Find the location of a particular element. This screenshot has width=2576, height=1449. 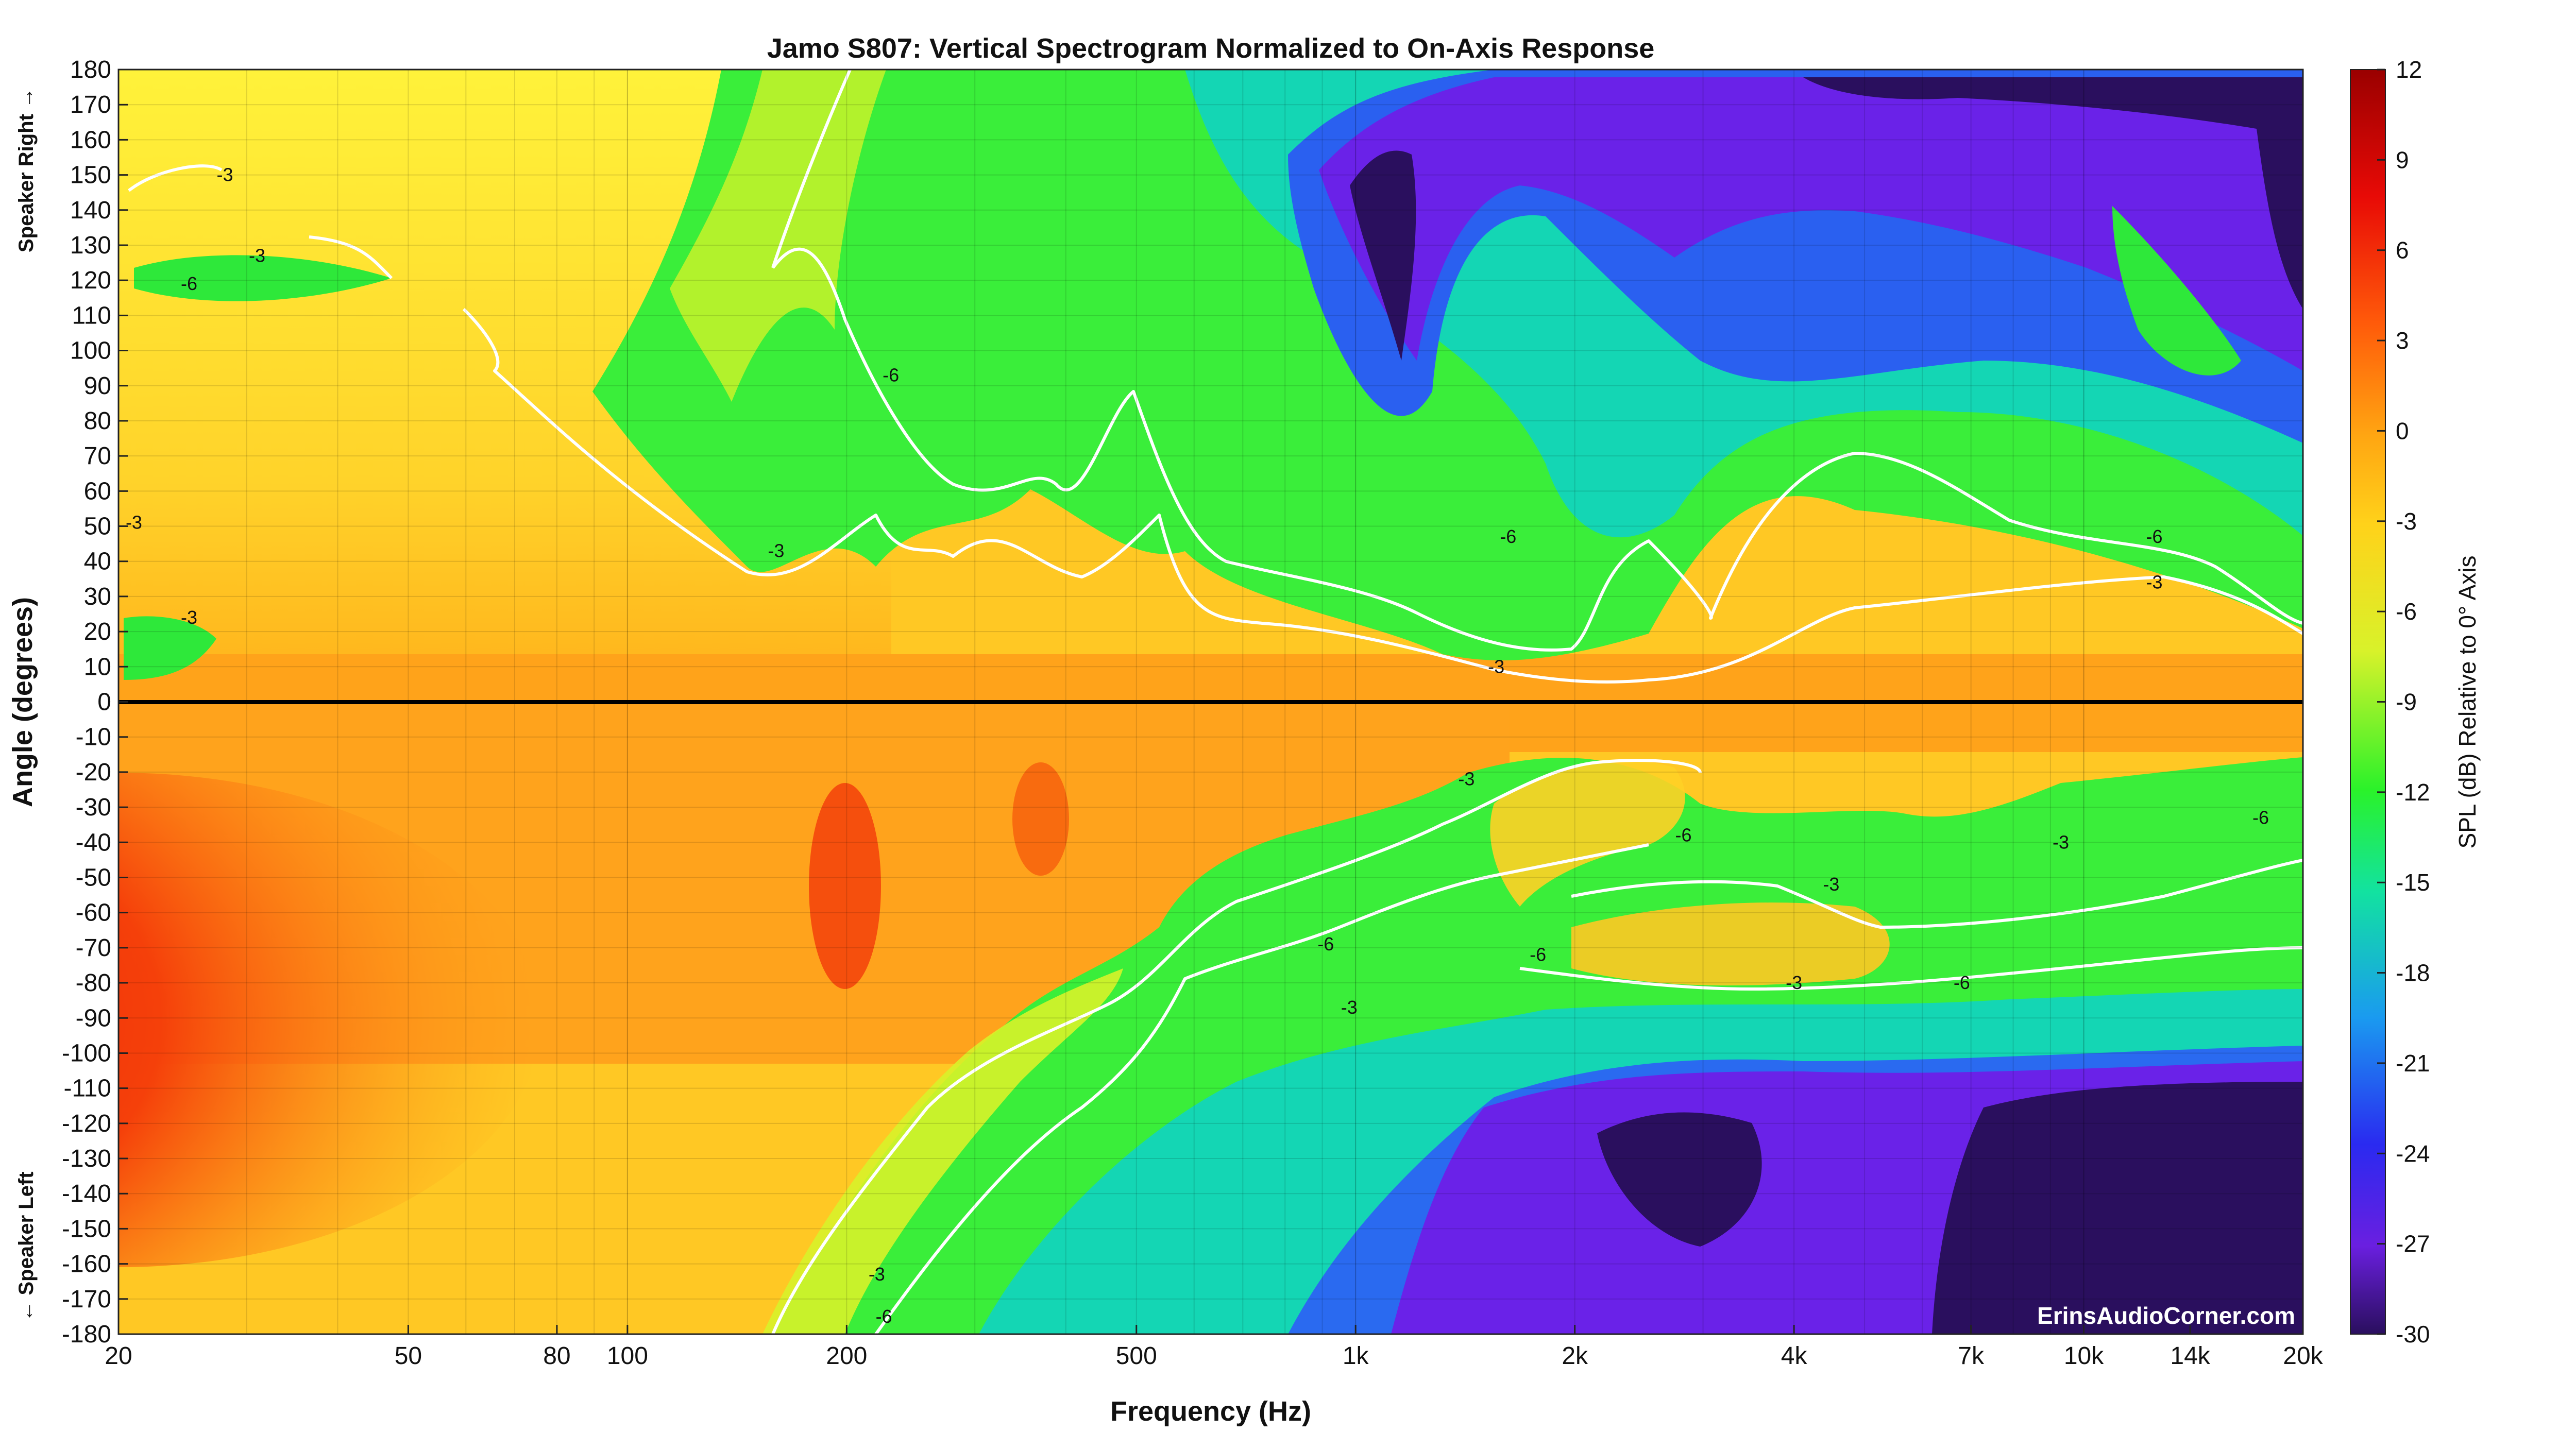

upper-purple-region is located at coordinates (1811, 224).